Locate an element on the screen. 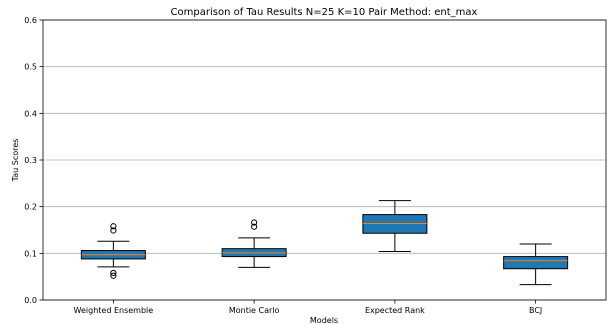 Image resolution: width=611 pixels, height=324 pixels. y-tick-label: 0.2 is located at coordinates (30, 207).